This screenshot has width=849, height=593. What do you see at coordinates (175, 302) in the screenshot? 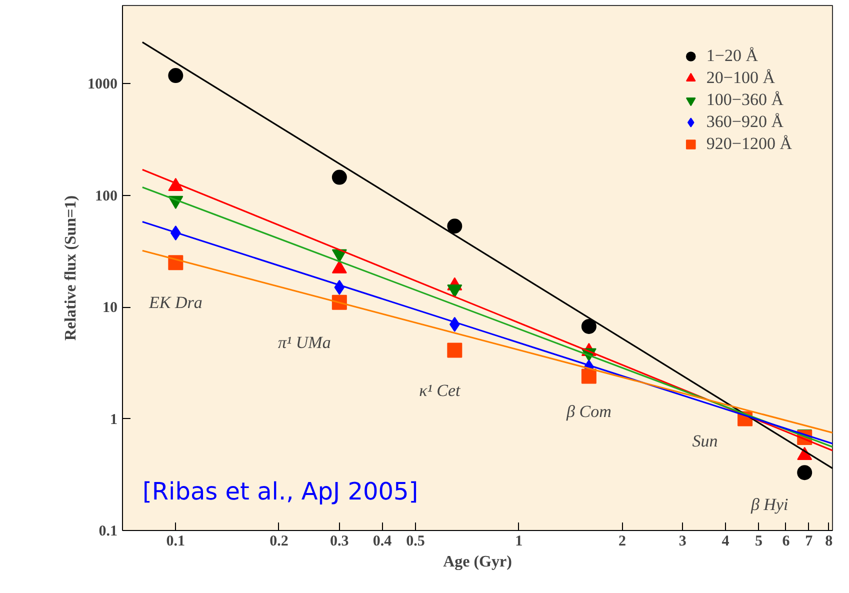
I see `annotation: EK Dra` at bounding box center [175, 302].